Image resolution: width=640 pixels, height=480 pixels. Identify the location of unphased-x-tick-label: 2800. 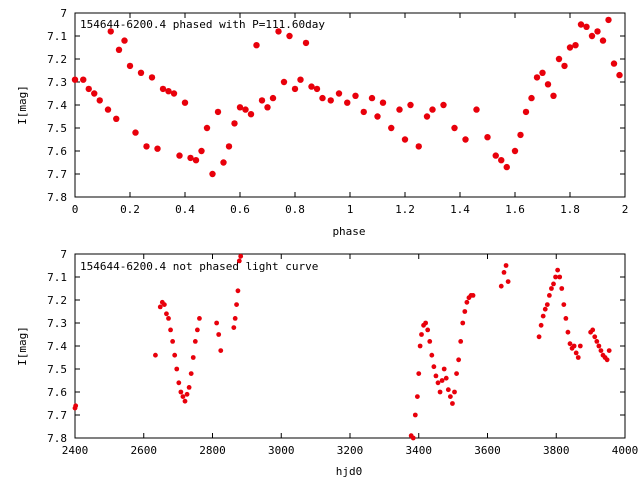
(212, 450).